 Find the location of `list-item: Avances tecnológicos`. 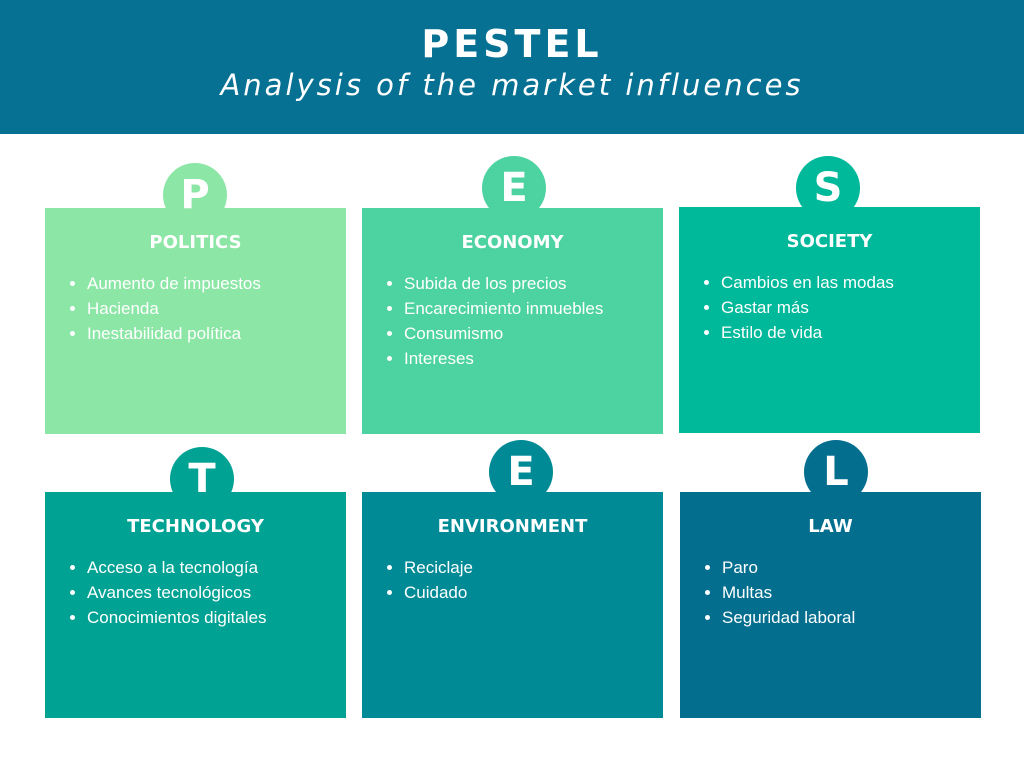

list-item: Avances tecnológicos is located at coordinates (177, 592).